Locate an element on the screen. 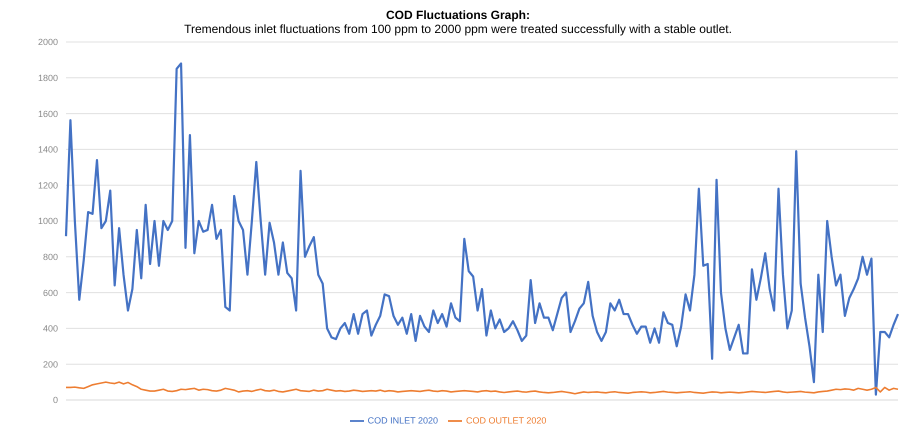  line-series is located at coordinates (482, 388).